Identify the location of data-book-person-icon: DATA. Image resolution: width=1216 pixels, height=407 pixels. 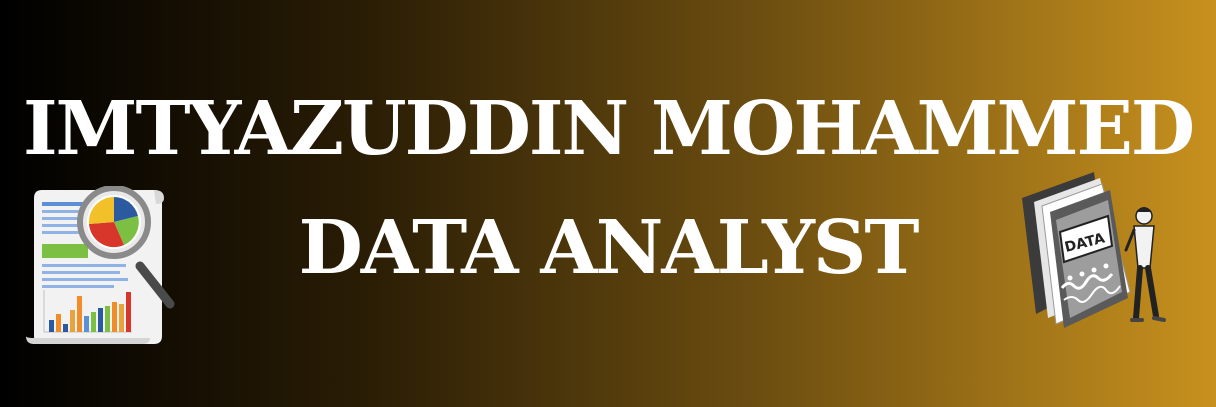
(1094, 250).